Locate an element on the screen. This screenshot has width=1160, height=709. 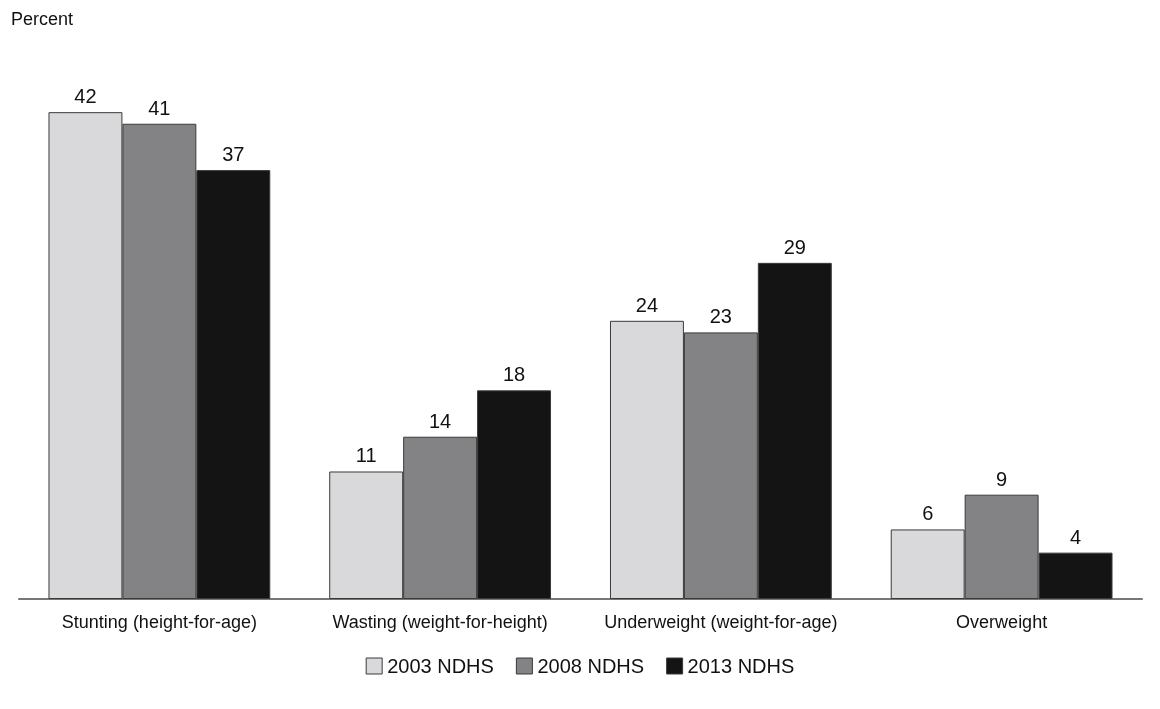
x-tick-label: Overweight is located at coordinates (1002, 622).